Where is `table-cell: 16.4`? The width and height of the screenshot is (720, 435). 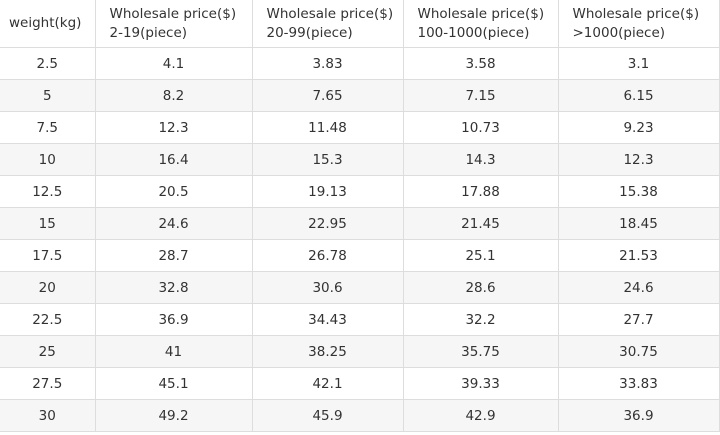
table-cell: 16.4 is located at coordinates (174, 159).